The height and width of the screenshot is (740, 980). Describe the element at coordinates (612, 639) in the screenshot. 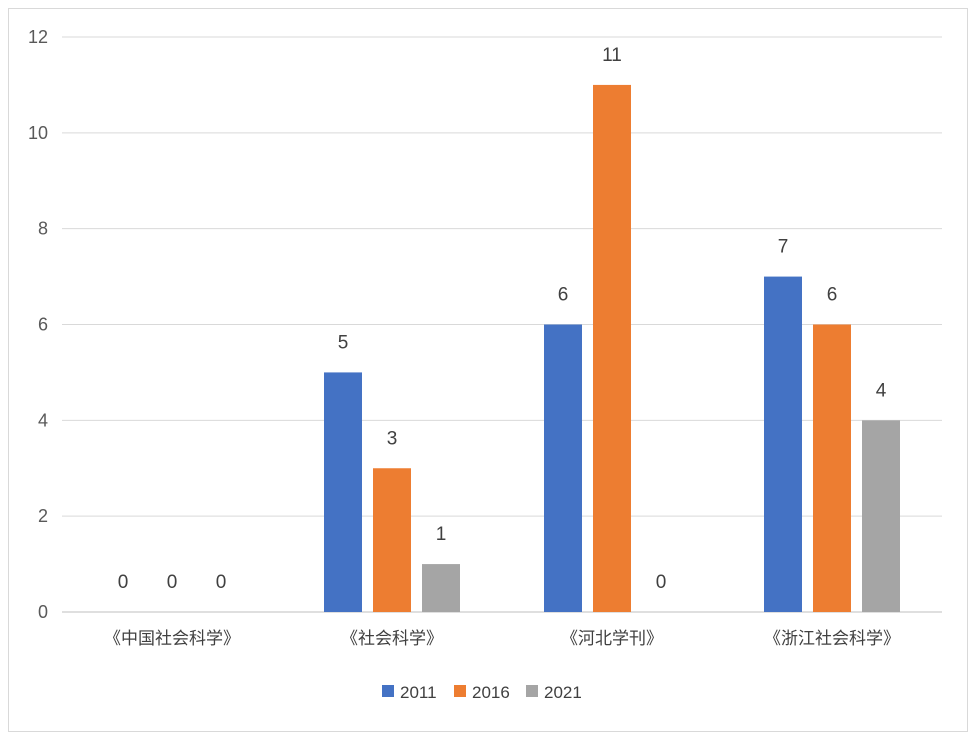

I see `category-label: 《河北学刊》` at that location.